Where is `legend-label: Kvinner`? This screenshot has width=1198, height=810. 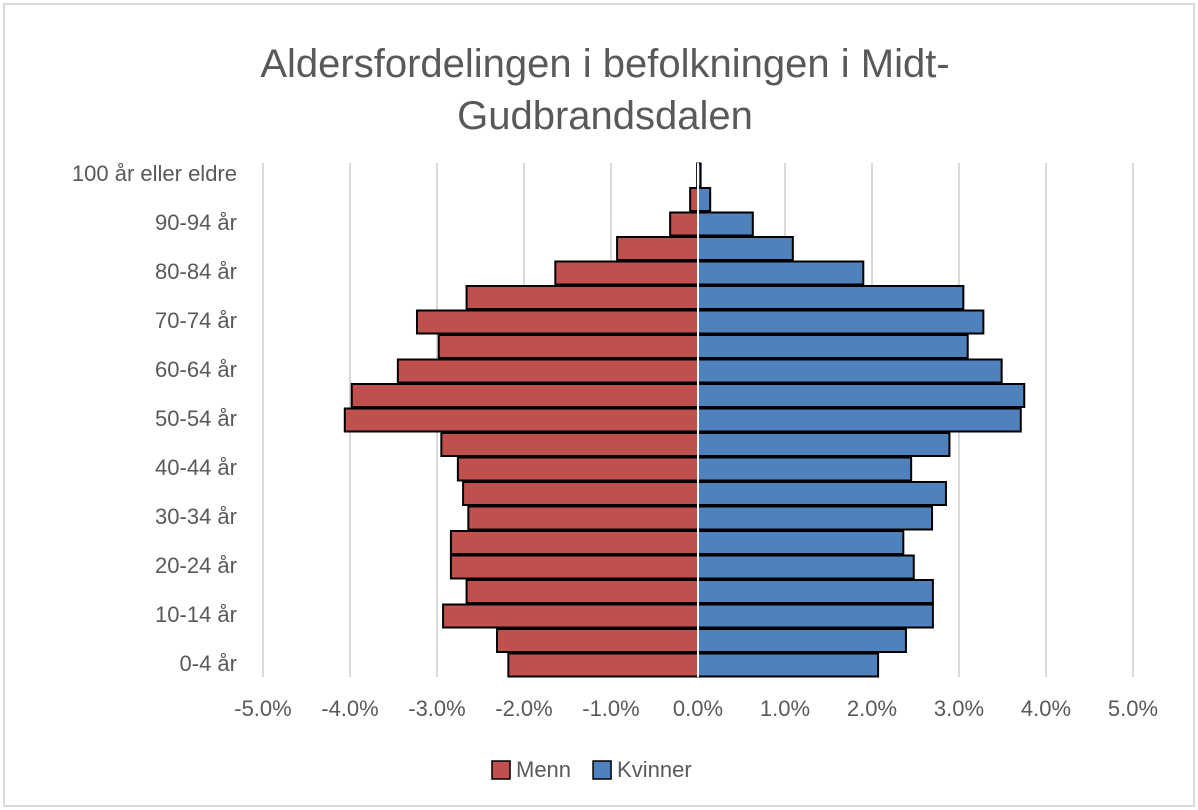
legend-label: Kvinner is located at coordinates (654, 769).